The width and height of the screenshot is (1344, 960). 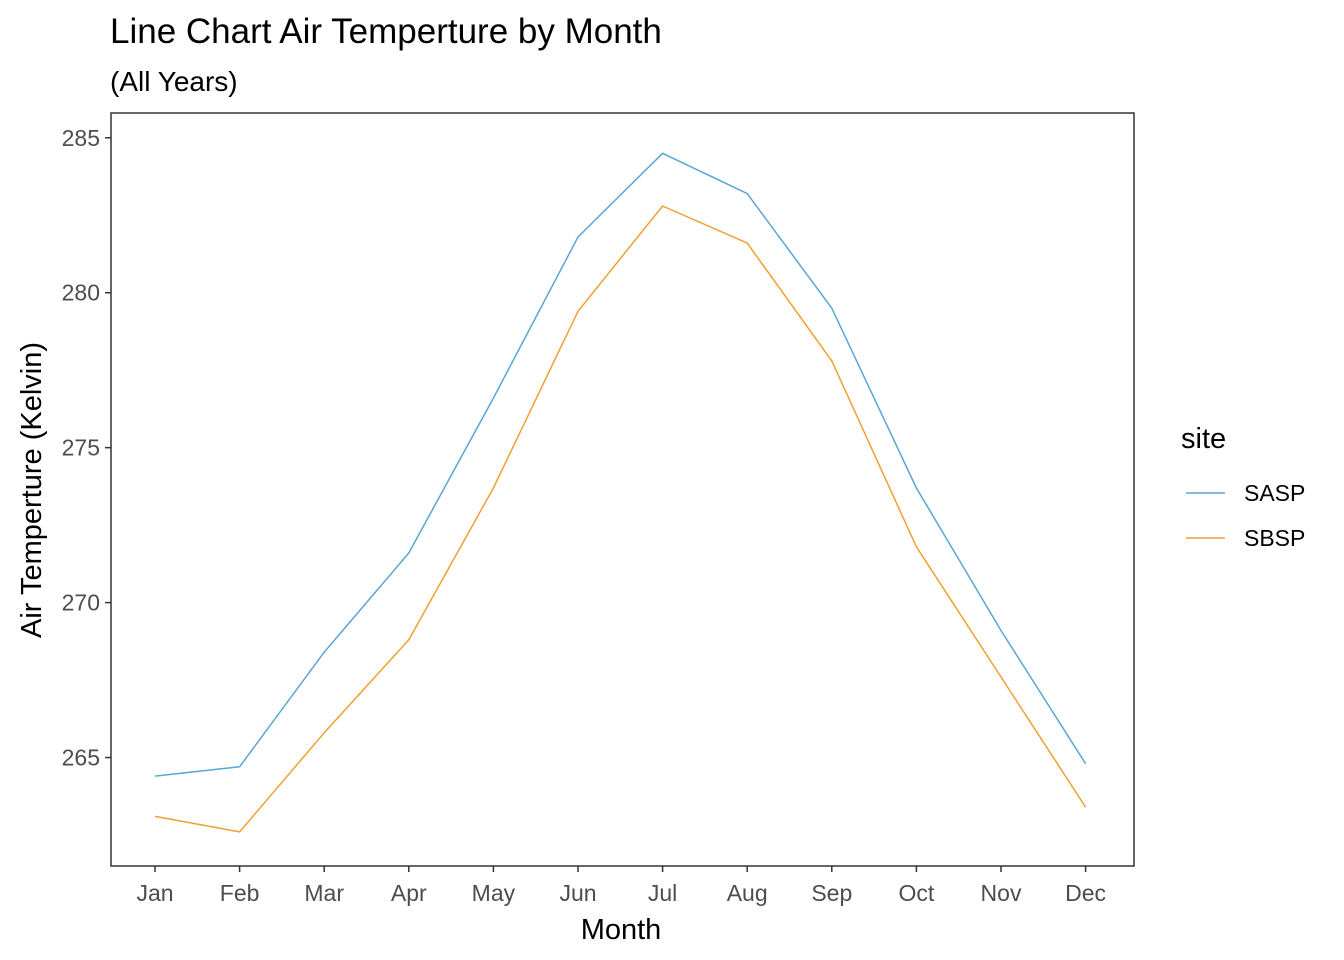 What do you see at coordinates (831, 893) in the screenshot?
I see `x-tick-label: Sep` at bounding box center [831, 893].